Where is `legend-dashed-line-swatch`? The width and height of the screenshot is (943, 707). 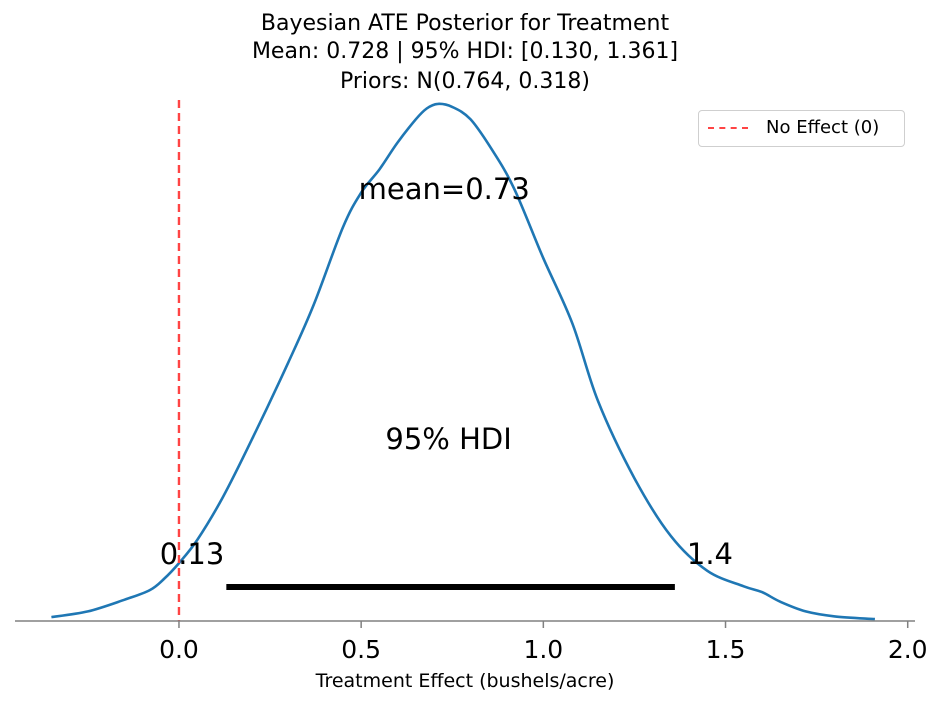 legend-dashed-line-swatch is located at coordinates (728, 128).